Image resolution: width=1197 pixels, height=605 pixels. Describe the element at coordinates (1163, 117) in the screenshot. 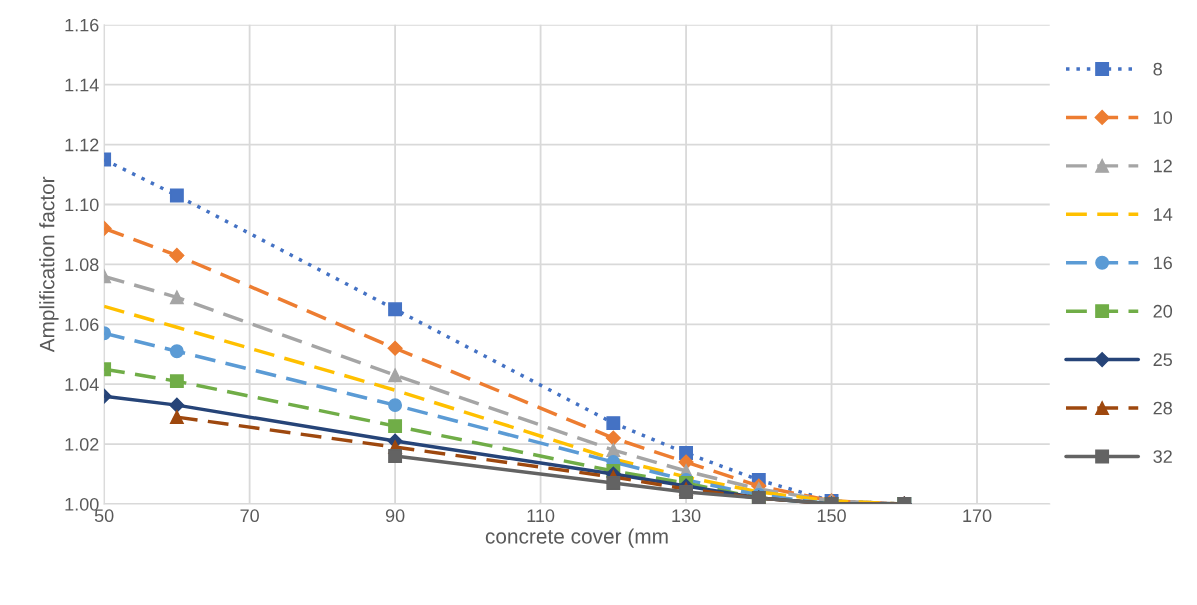

I see `legend-label: 10` at that location.